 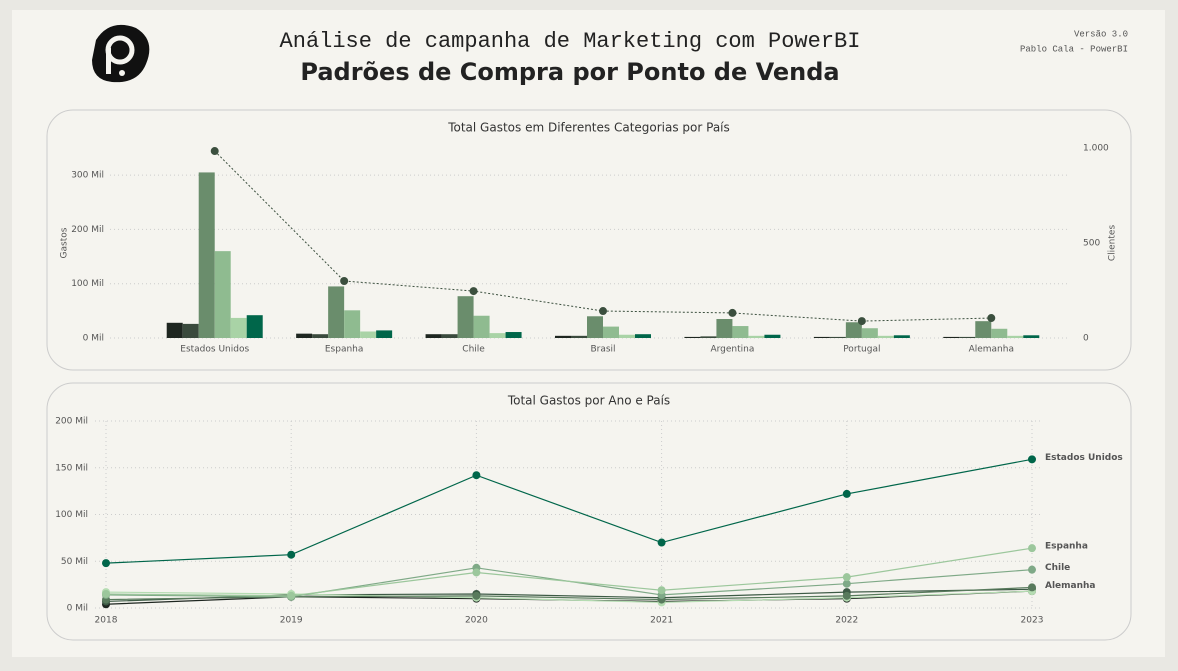 I want to click on y2-tick-label: 1.000, so click(x=1096, y=149).